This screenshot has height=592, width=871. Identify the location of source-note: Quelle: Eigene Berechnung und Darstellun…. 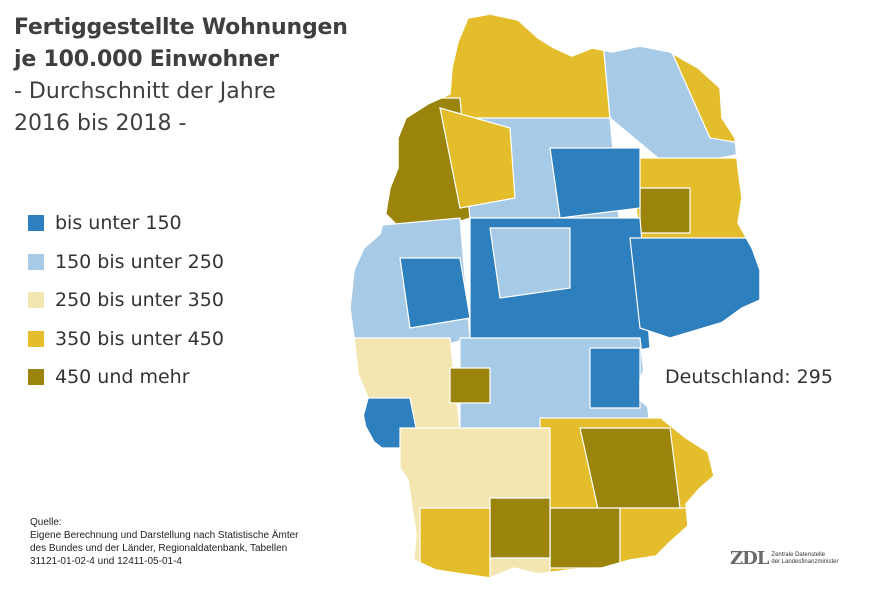
(164, 542).